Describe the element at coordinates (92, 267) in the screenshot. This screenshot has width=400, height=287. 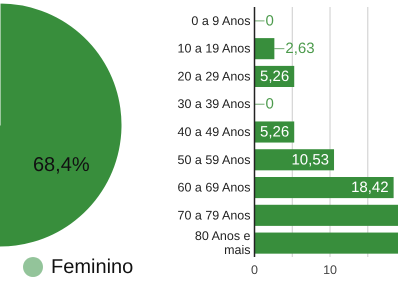
I see `legend-label: Feminino` at that location.